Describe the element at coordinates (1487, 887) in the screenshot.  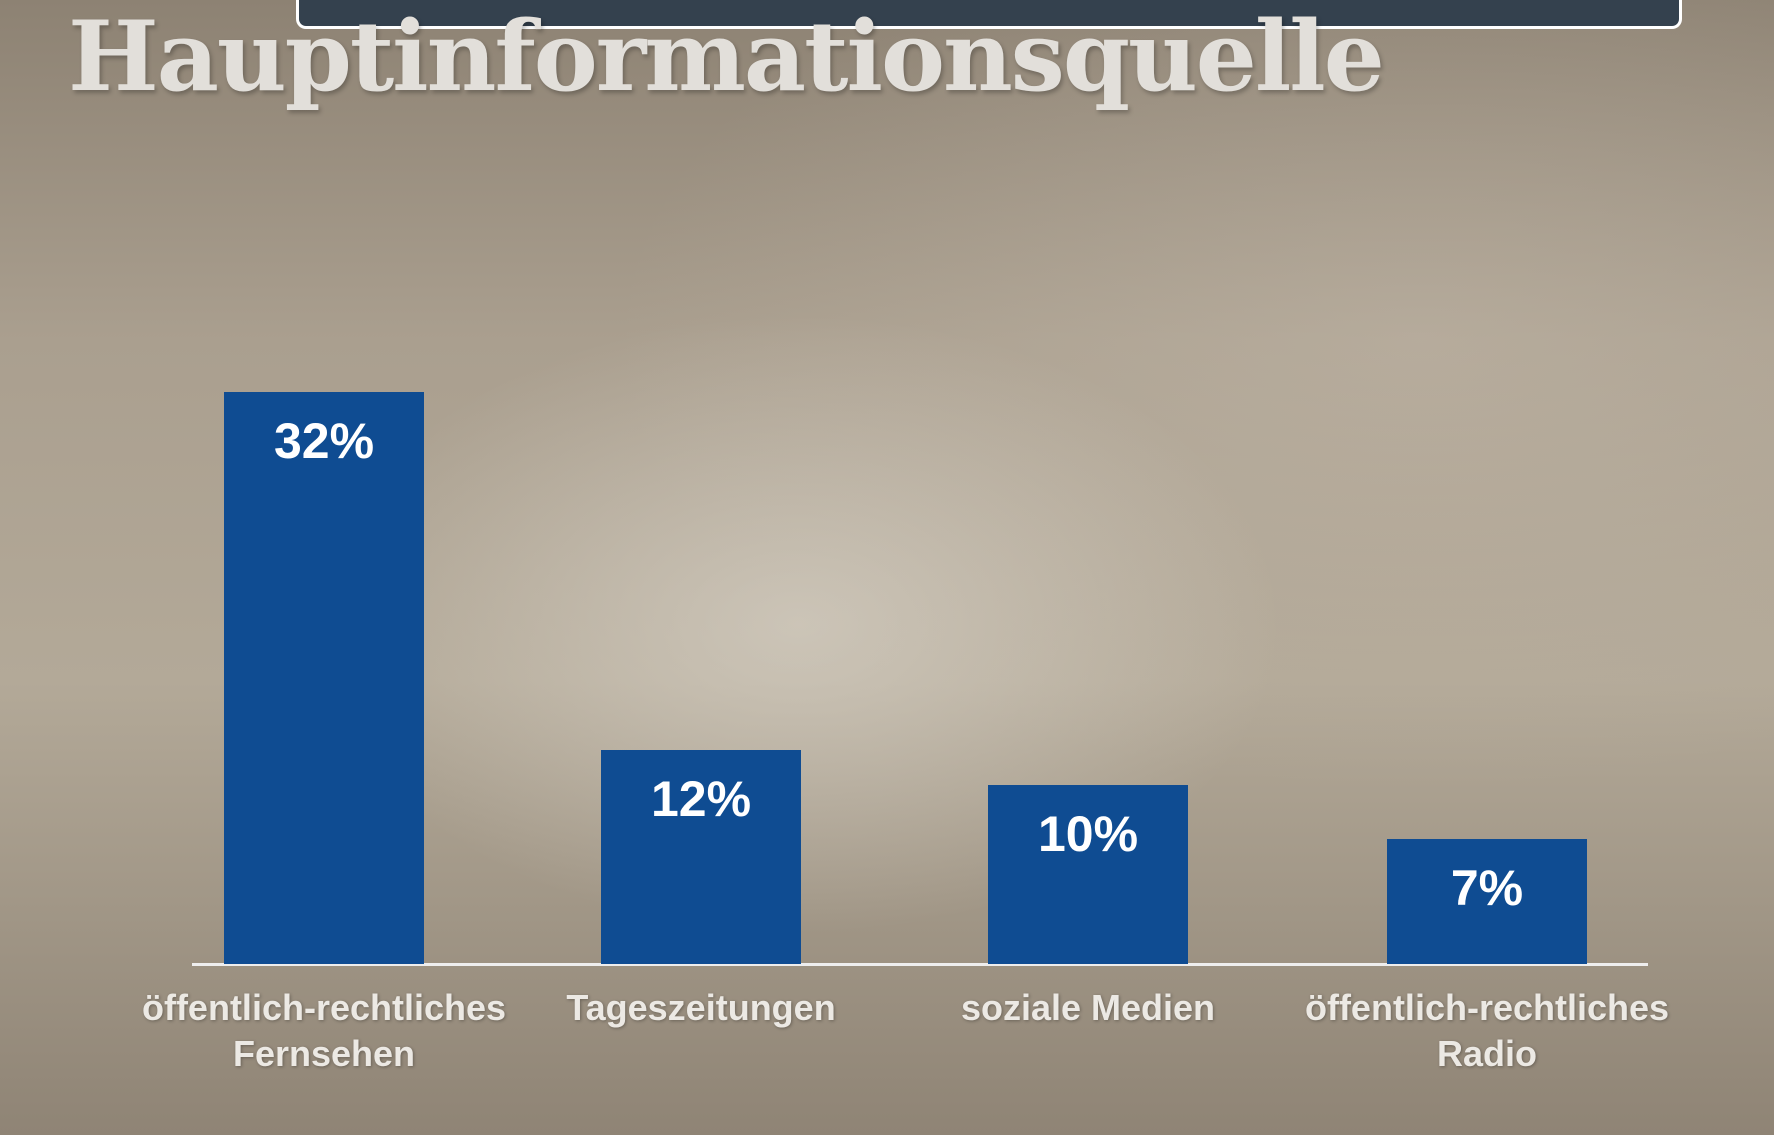
I see `value-label: 7%` at that location.